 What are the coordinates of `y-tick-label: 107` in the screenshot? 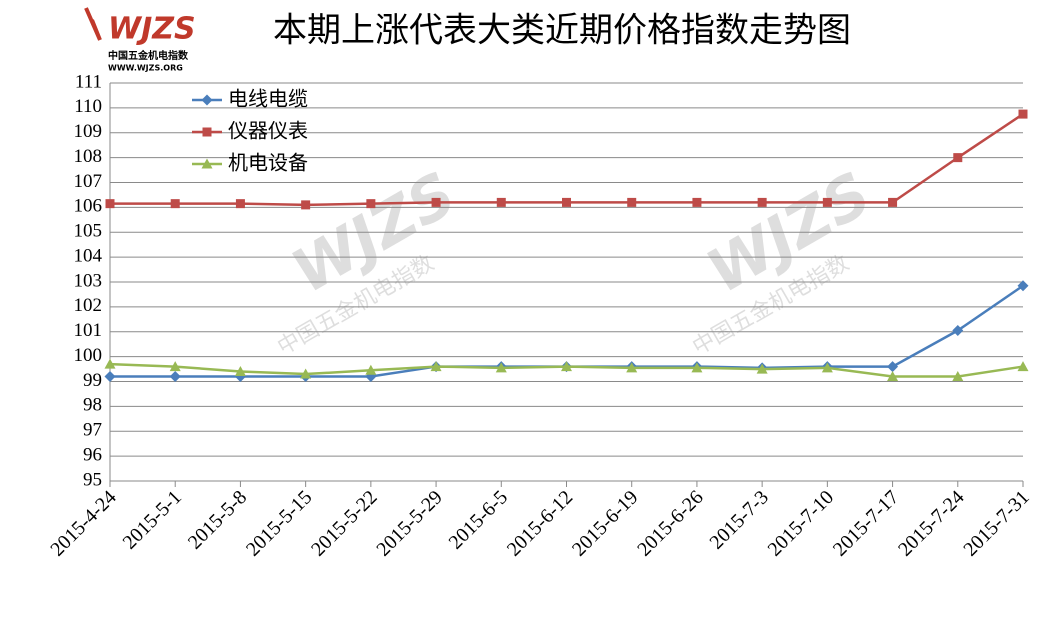 It's located at (88, 181).